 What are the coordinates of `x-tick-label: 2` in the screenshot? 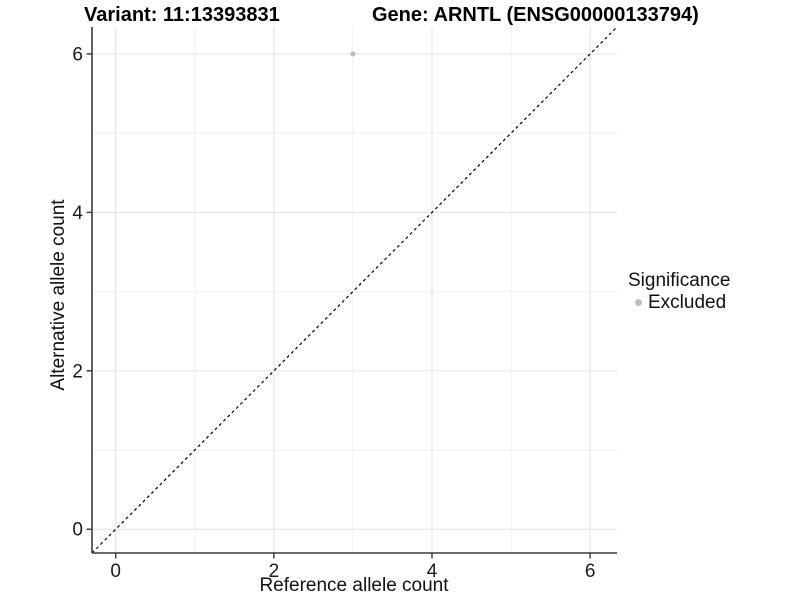 It's located at (274, 571).